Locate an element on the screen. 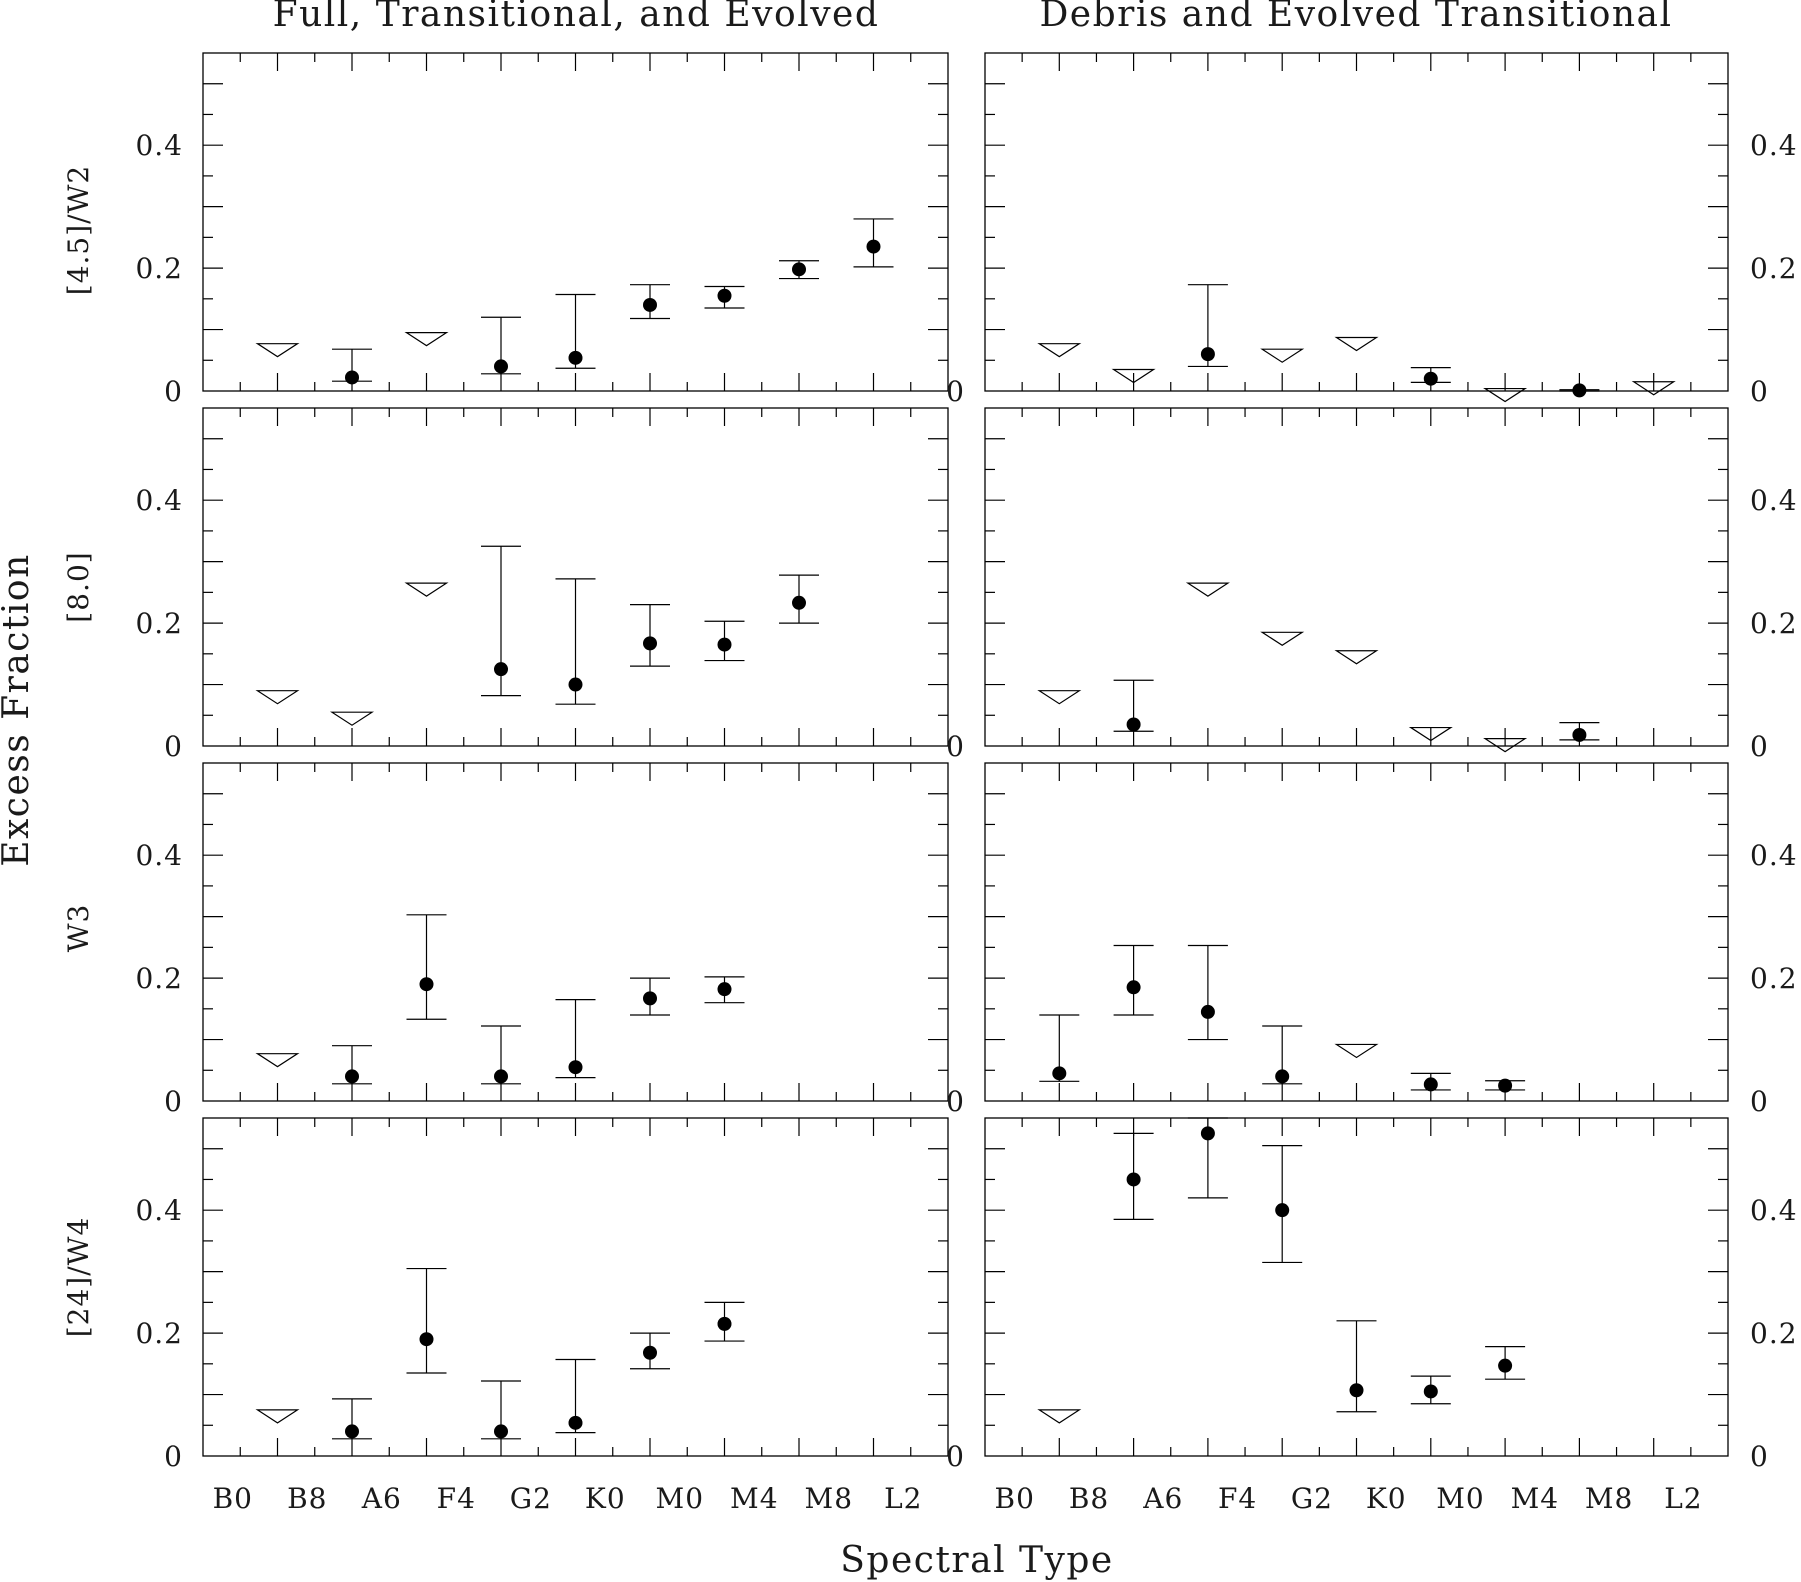 The image size is (1801, 1582). x-tick-label: B8 is located at coordinates (307, 1498).